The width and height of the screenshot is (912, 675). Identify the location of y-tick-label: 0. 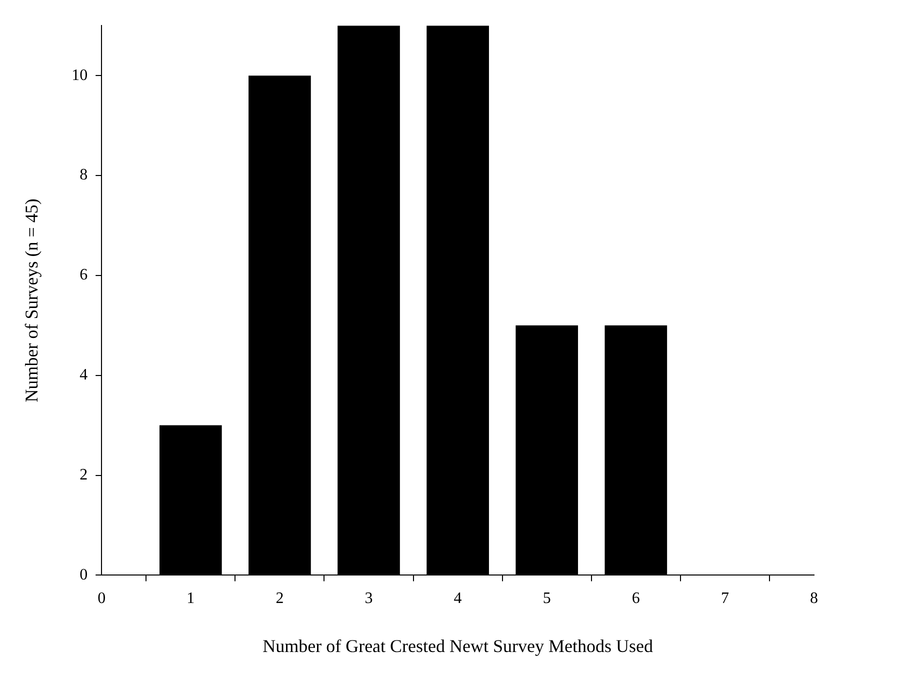
(84, 575).